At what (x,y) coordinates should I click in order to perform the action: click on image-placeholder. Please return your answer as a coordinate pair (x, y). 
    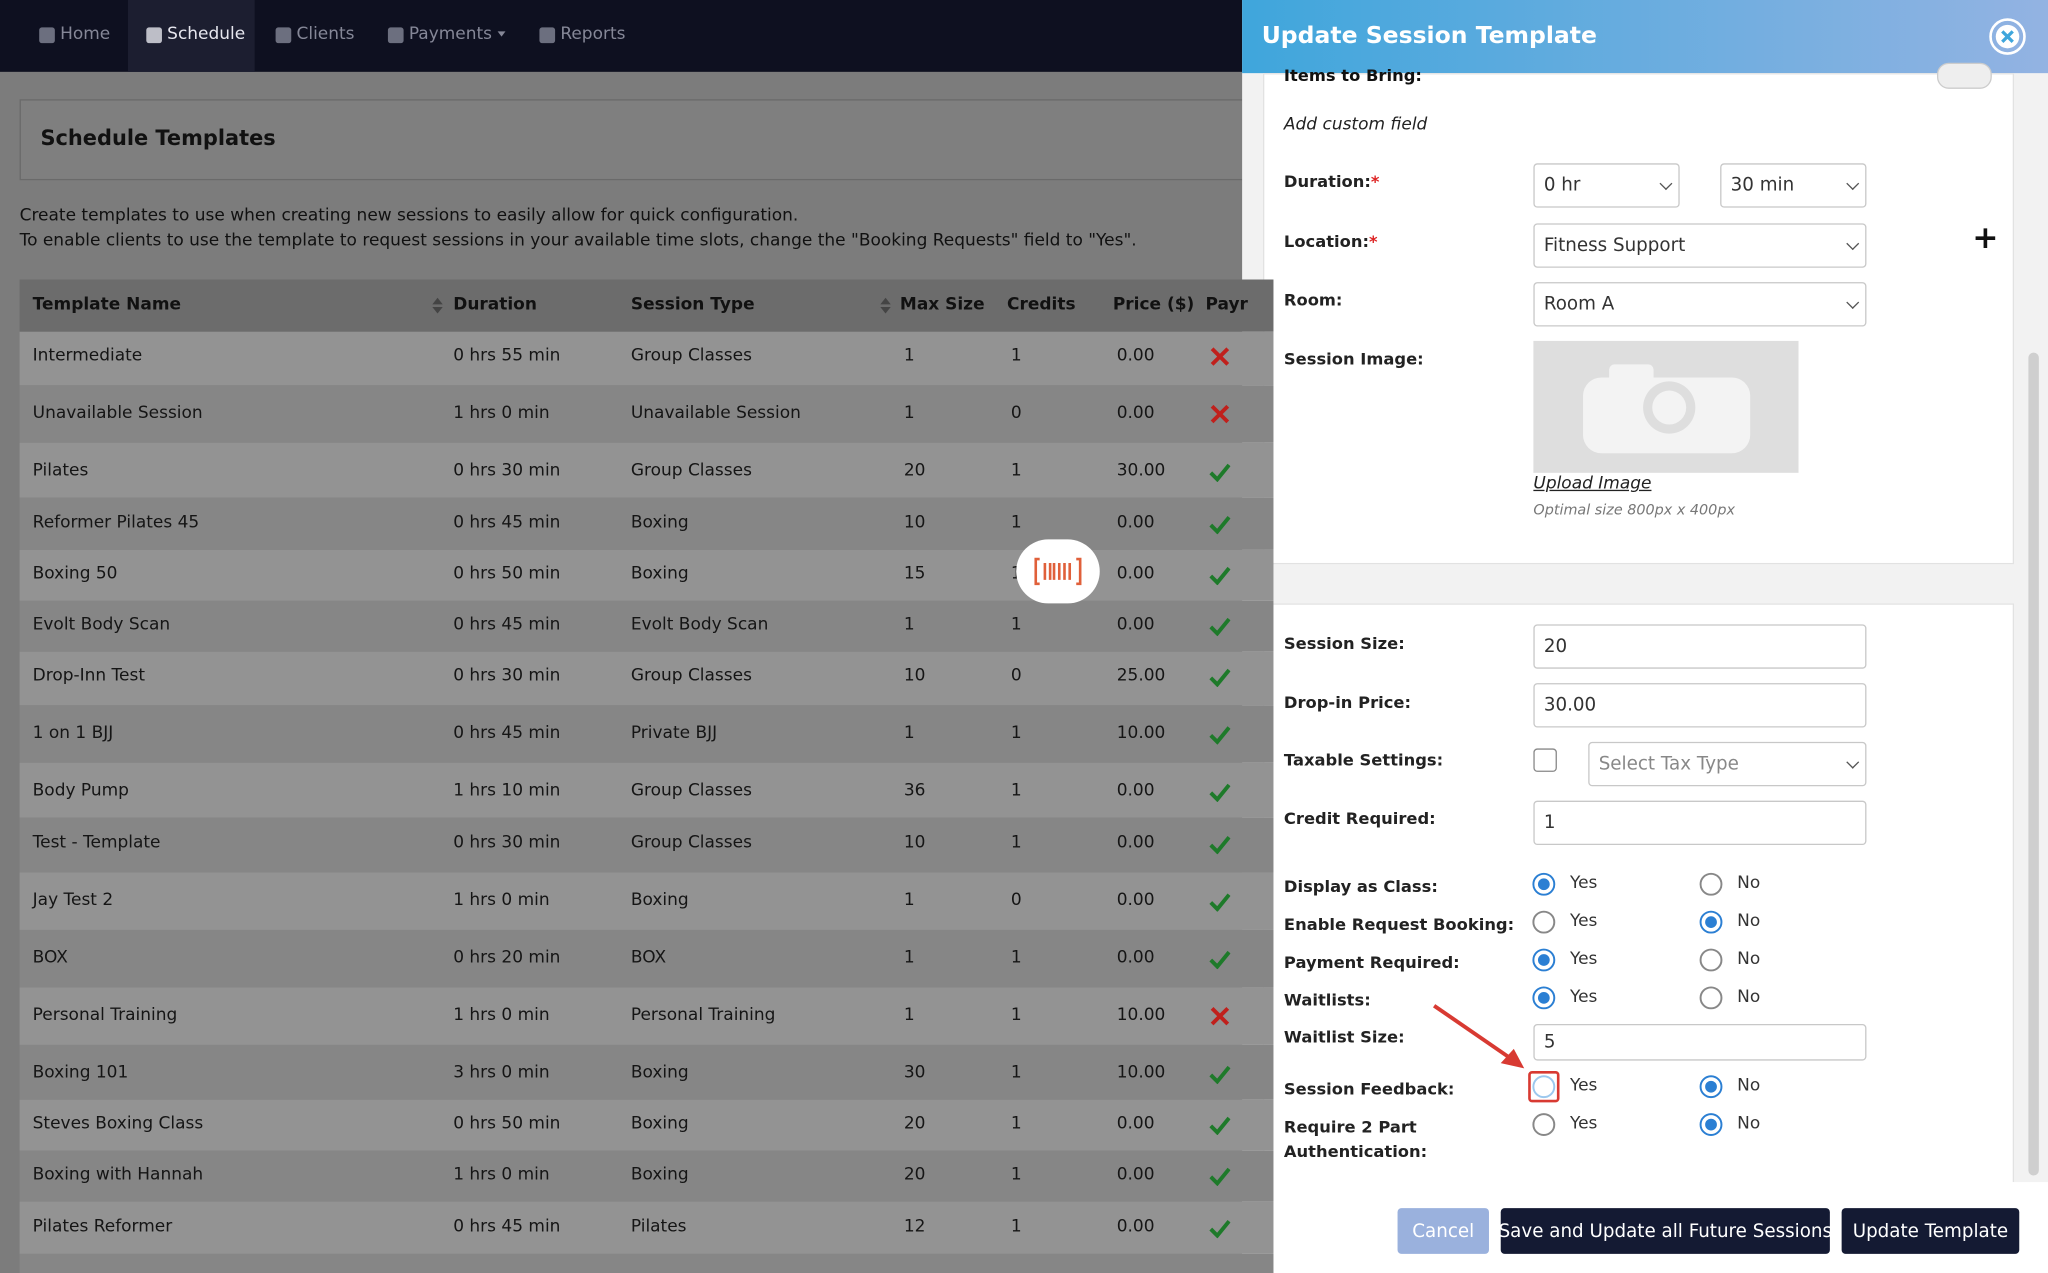
    Looking at the image, I should click on (1666, 406).